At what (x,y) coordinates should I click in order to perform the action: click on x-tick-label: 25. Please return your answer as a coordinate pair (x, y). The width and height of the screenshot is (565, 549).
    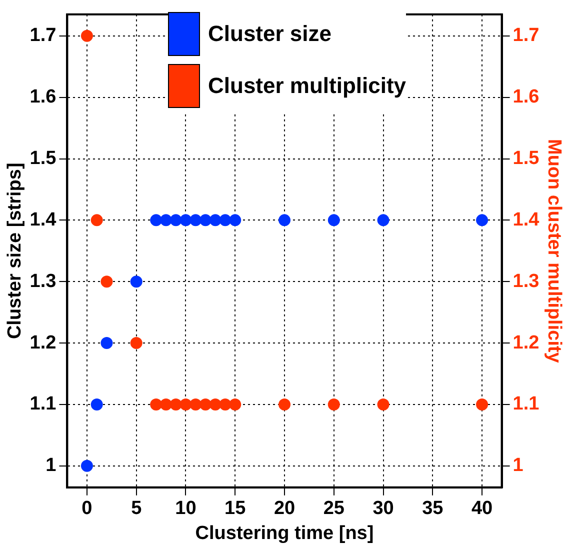
    Looking at the image, I should click on (334, 509).